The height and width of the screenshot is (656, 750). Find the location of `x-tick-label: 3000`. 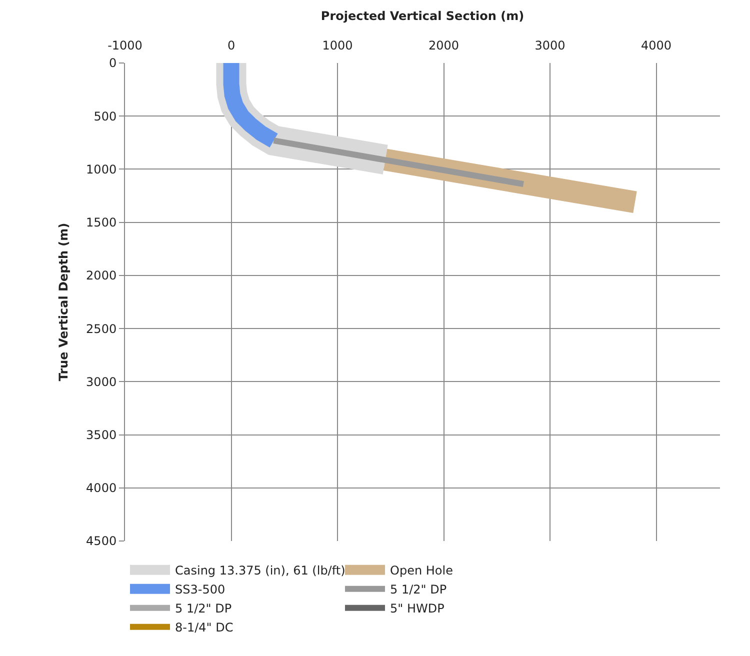

x-tick-label: 3000 is located at coordinates (550, 45).